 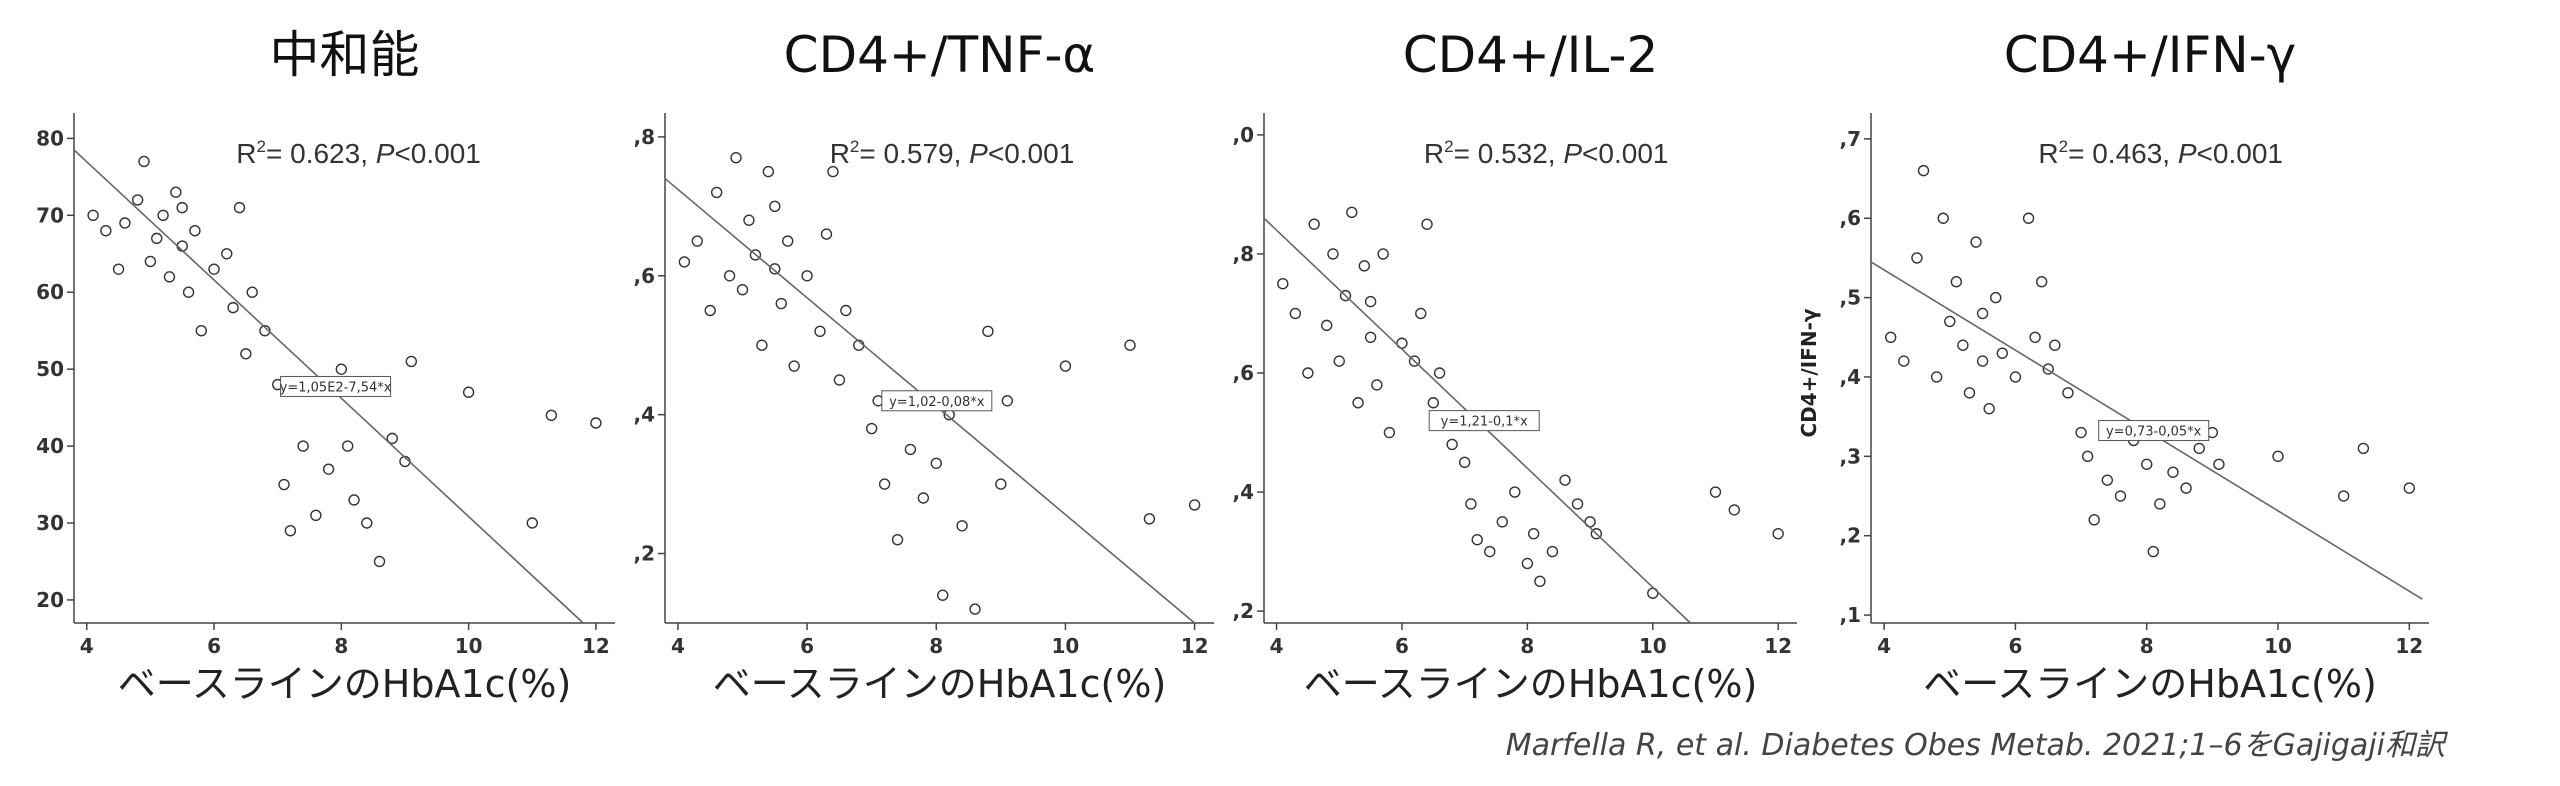 What do you see at coordinates (2154, 432) in the screenshot?
I see `equation-label: y=0,73-0,05*x` at bounding box center [2154, 432].